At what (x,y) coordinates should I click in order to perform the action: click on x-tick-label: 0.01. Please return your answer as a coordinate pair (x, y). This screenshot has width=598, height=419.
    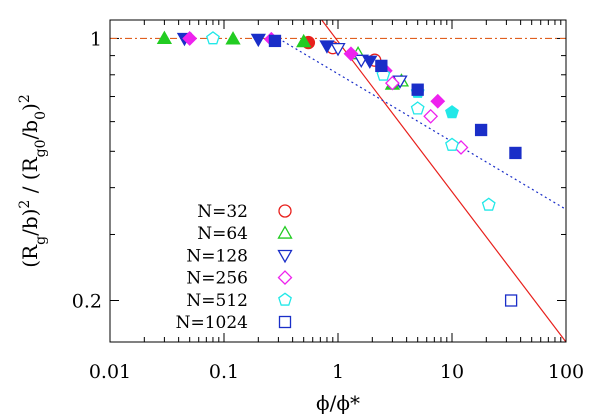
    Looking at the image, I should click on (110, 372).